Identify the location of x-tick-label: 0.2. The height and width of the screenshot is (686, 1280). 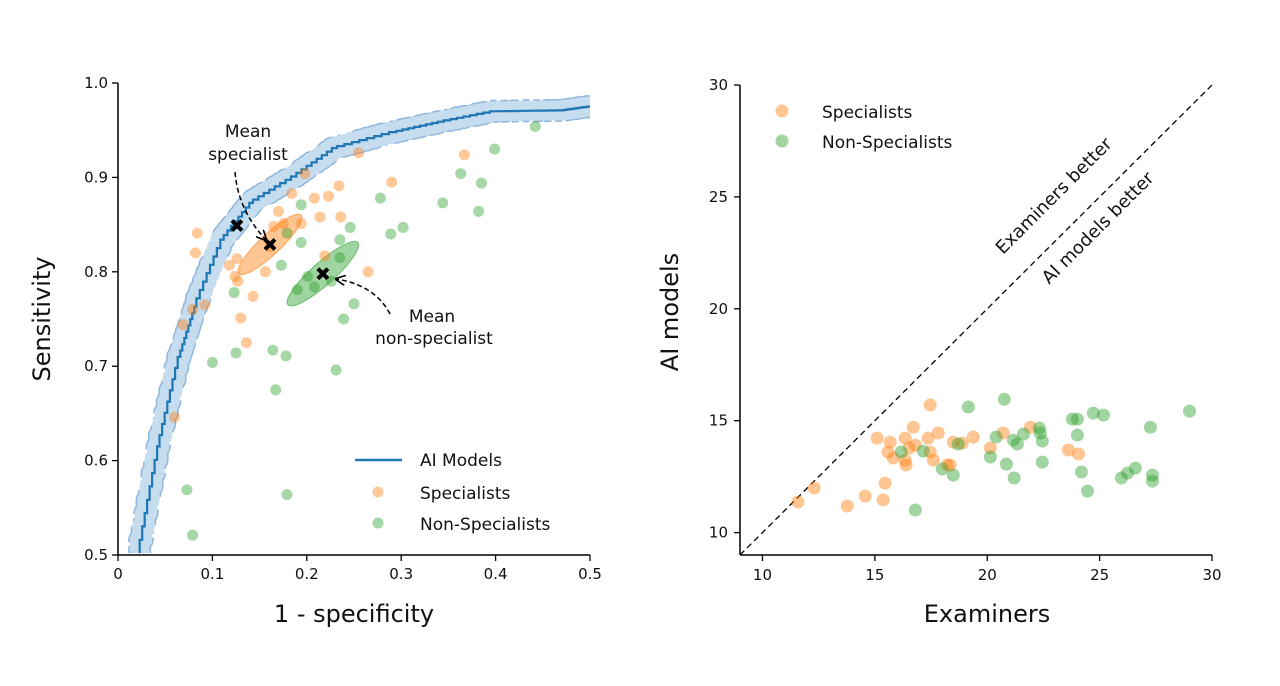
(307, 574).